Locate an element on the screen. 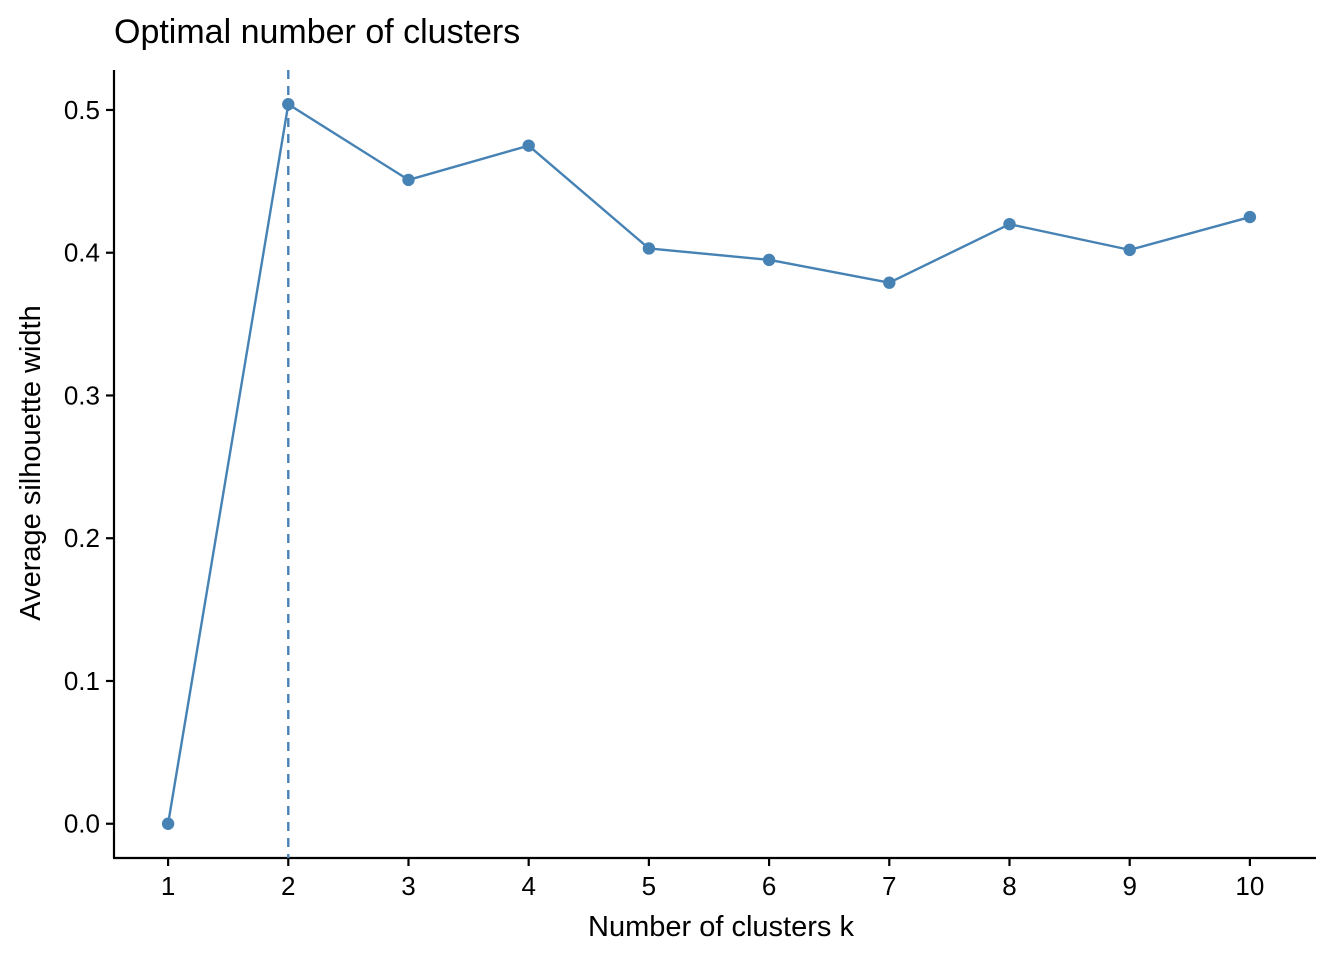 This screenshot has width=1344, height=960. x-tick-label: 7 is located at coordinates (889, 886).